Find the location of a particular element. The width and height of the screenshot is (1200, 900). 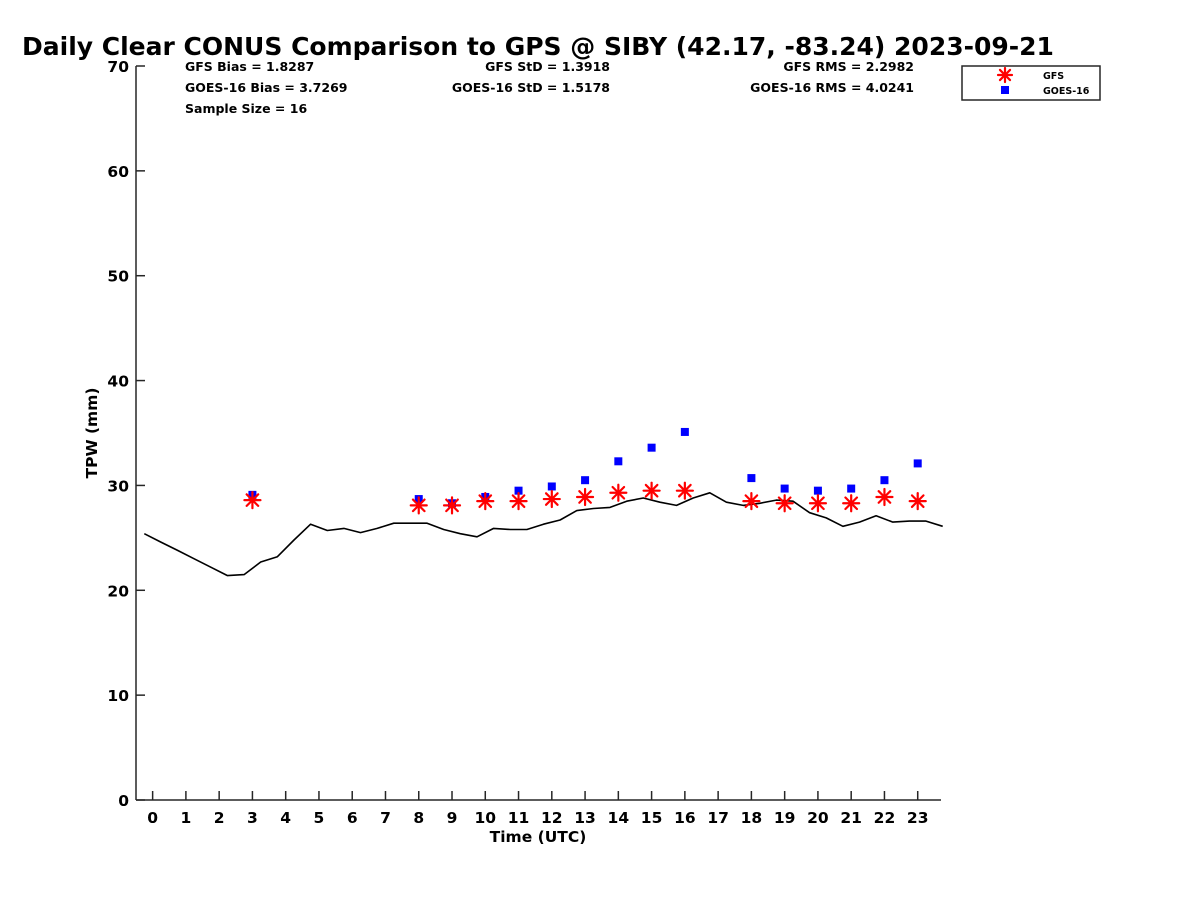

x-tick-label: 5 is located at coordinates (319, 818).